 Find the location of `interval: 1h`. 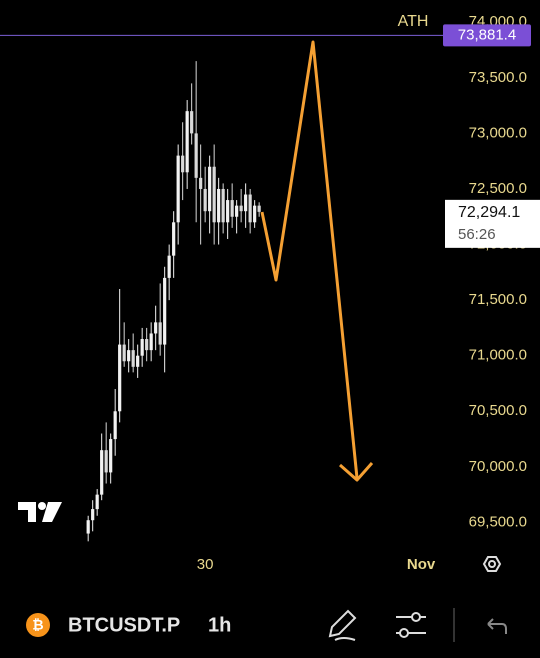

interval: 1h is located at coordinates (219, 625).